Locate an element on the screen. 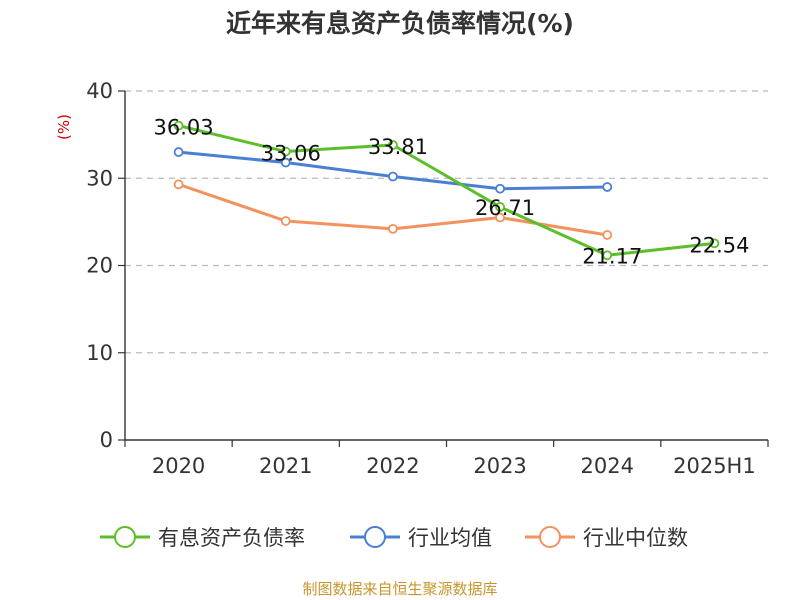 This screenshot has width=800, height=600. chart-title: 近年来有息资产负债率情况(%) is located at coordinates (400, 23).